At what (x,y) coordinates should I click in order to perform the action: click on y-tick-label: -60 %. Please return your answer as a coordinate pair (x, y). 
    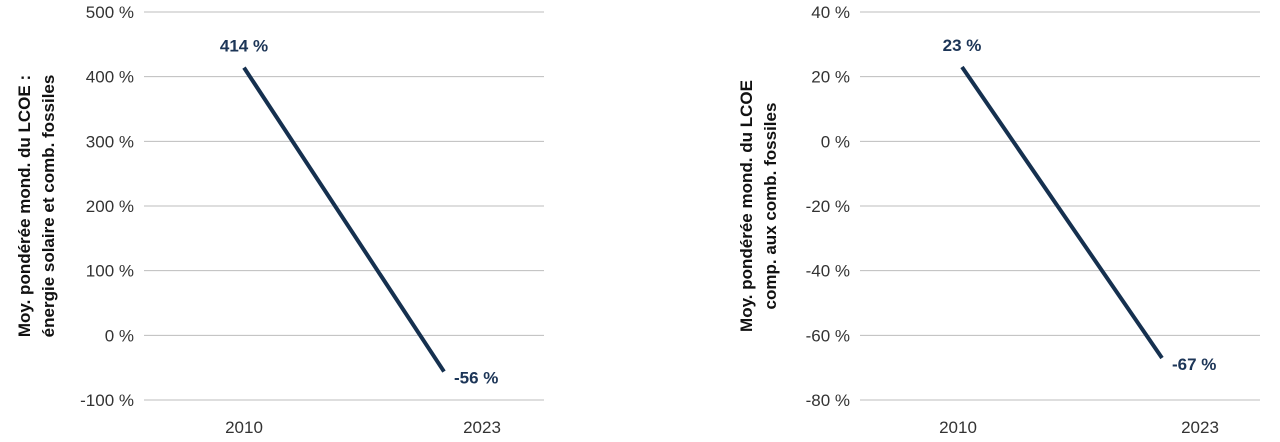
    Looking at the image, I should click on (828, 335).